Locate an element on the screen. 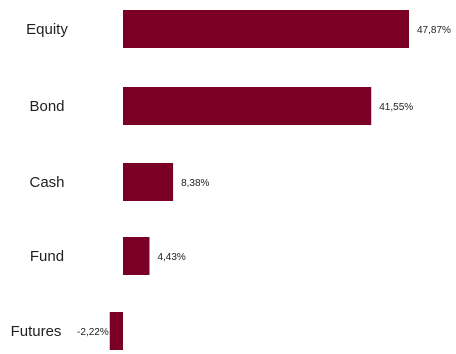 The image size is (456, 354). category-label-cash: Cash is located at coordinates (46, 182).